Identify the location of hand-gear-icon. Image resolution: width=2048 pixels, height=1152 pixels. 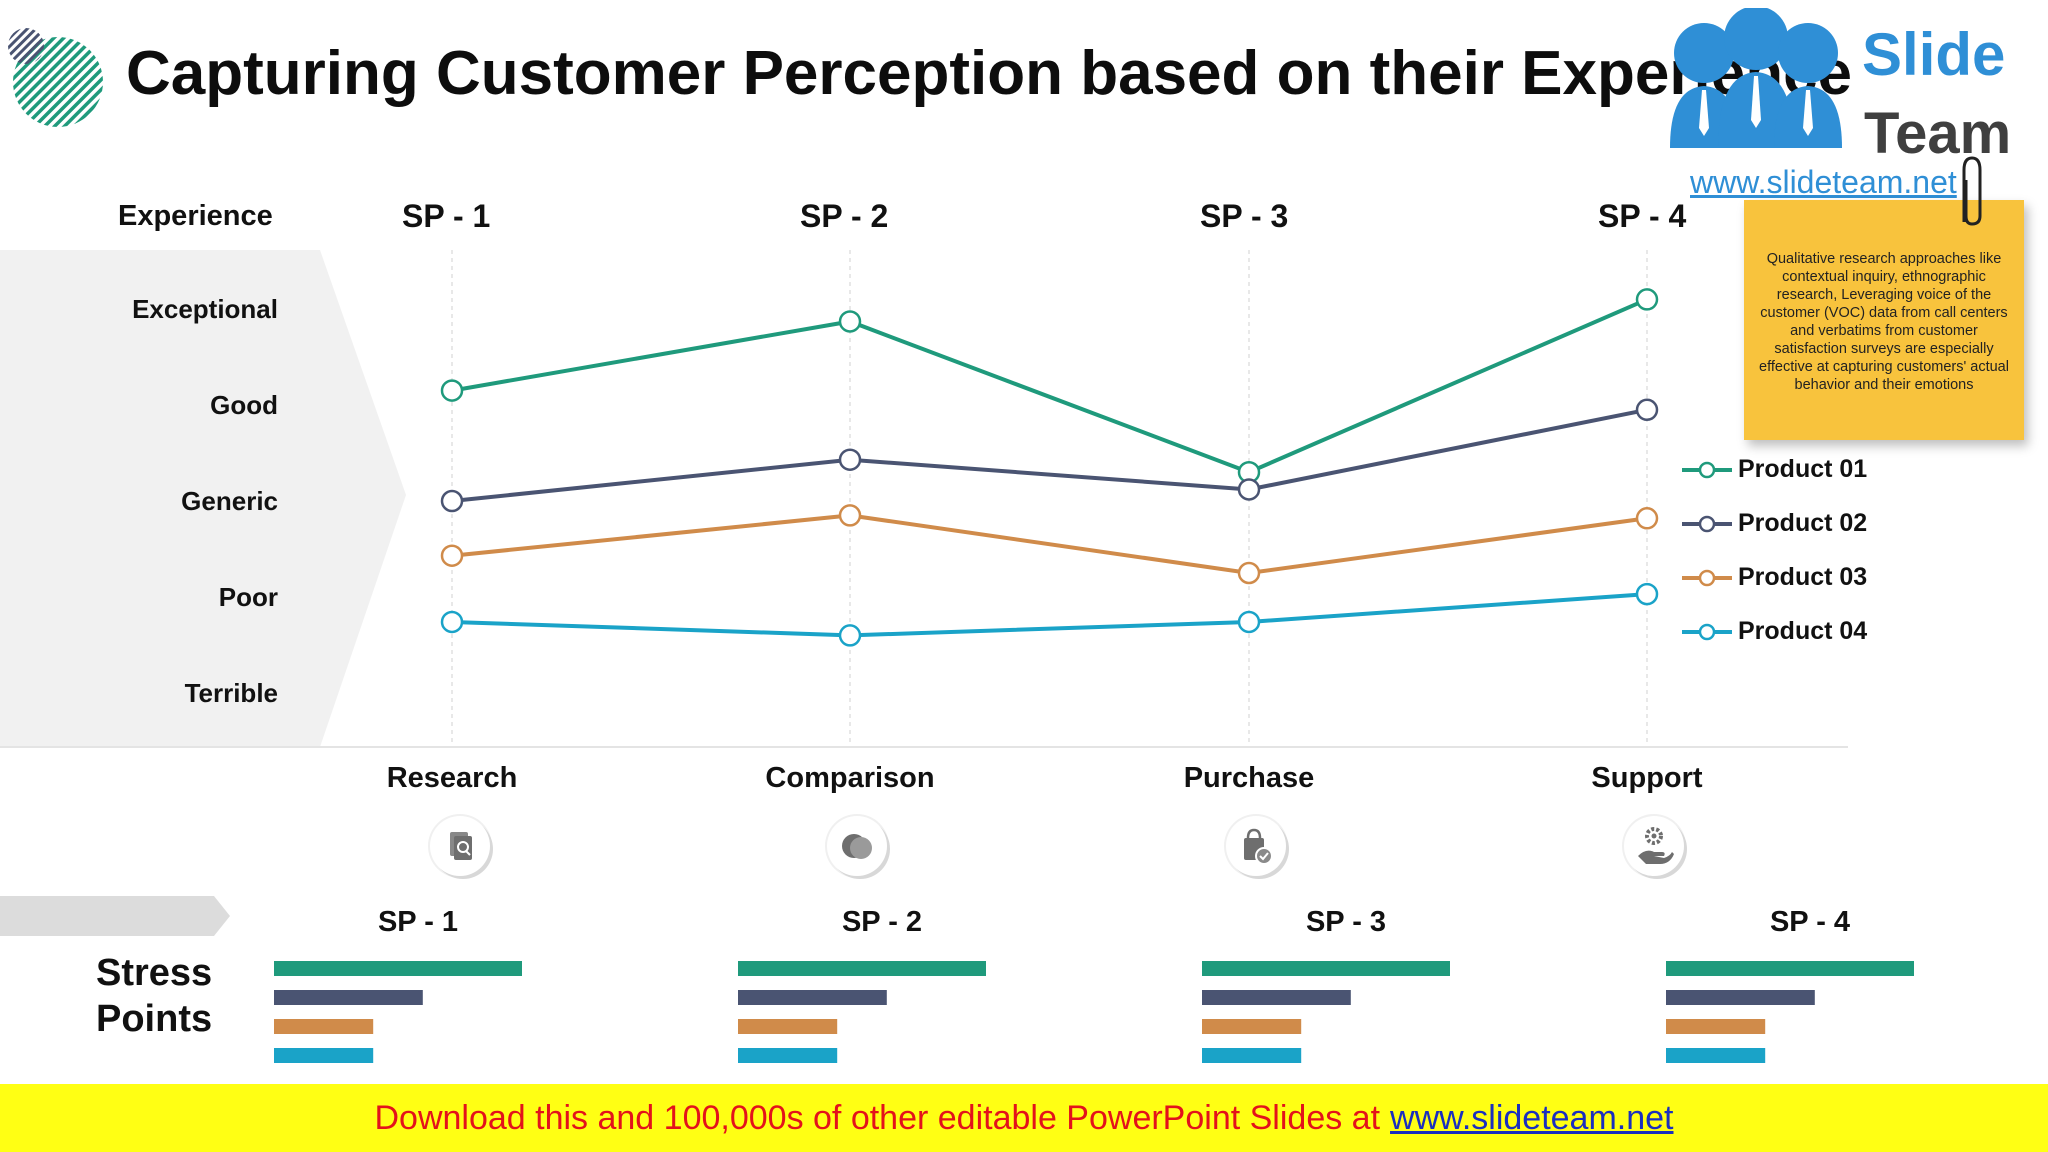
(1656, 845).